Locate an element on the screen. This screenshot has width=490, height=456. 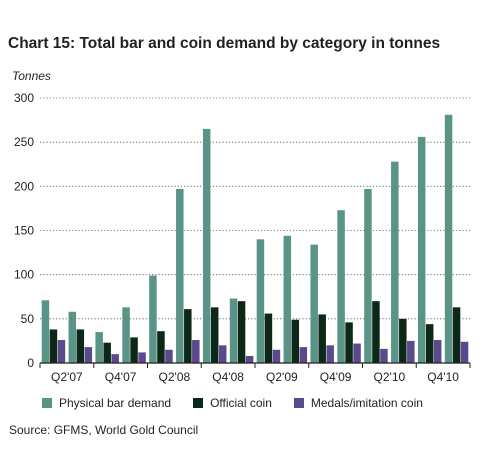
legend-label-physical-bar: Physical bar demand is located at coordinates (115, 403).